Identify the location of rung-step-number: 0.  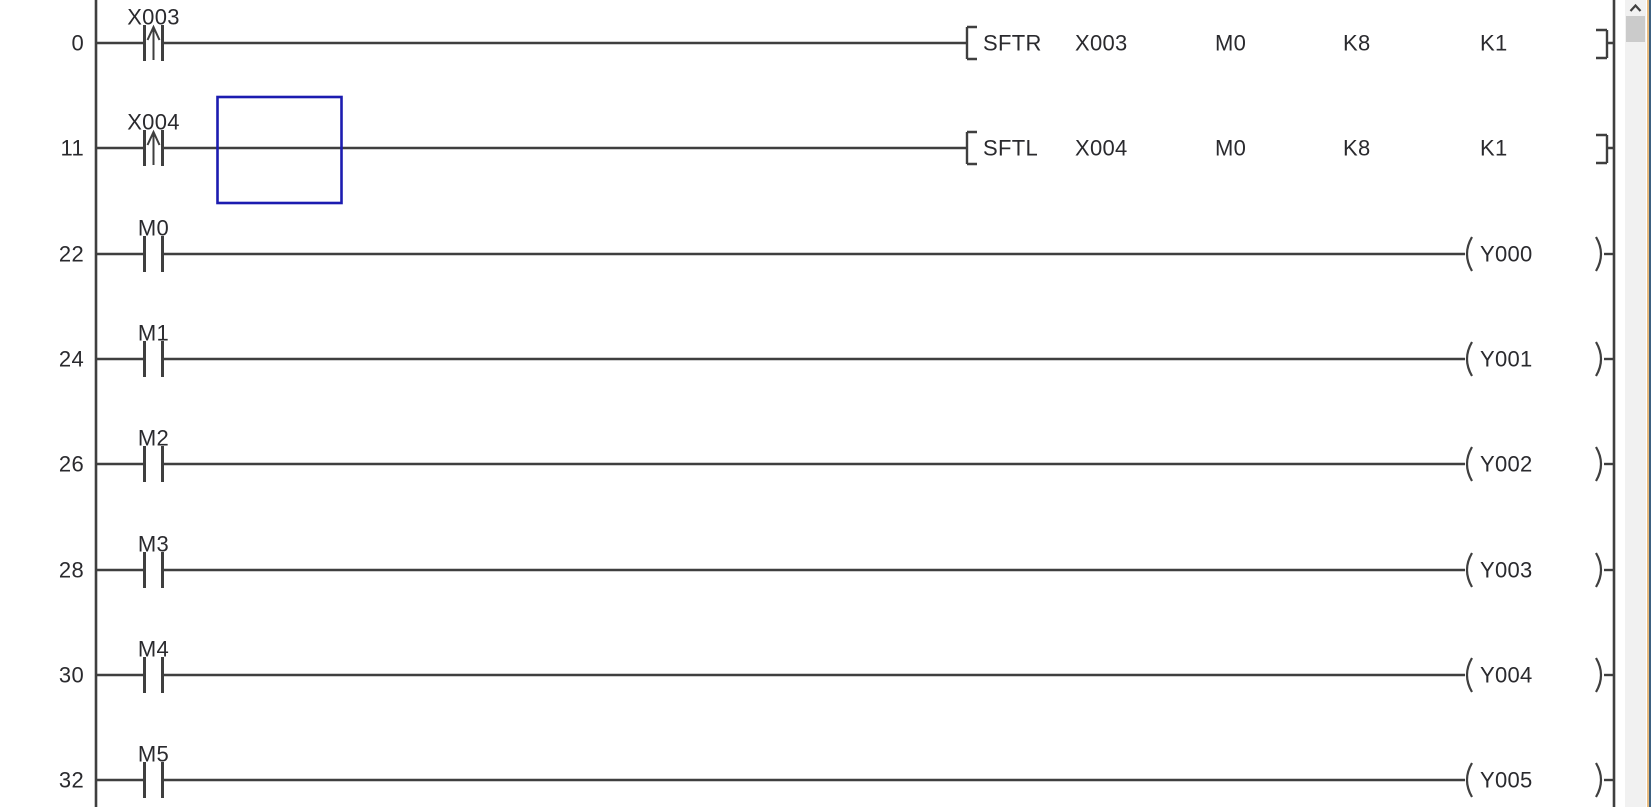
(77, 43).